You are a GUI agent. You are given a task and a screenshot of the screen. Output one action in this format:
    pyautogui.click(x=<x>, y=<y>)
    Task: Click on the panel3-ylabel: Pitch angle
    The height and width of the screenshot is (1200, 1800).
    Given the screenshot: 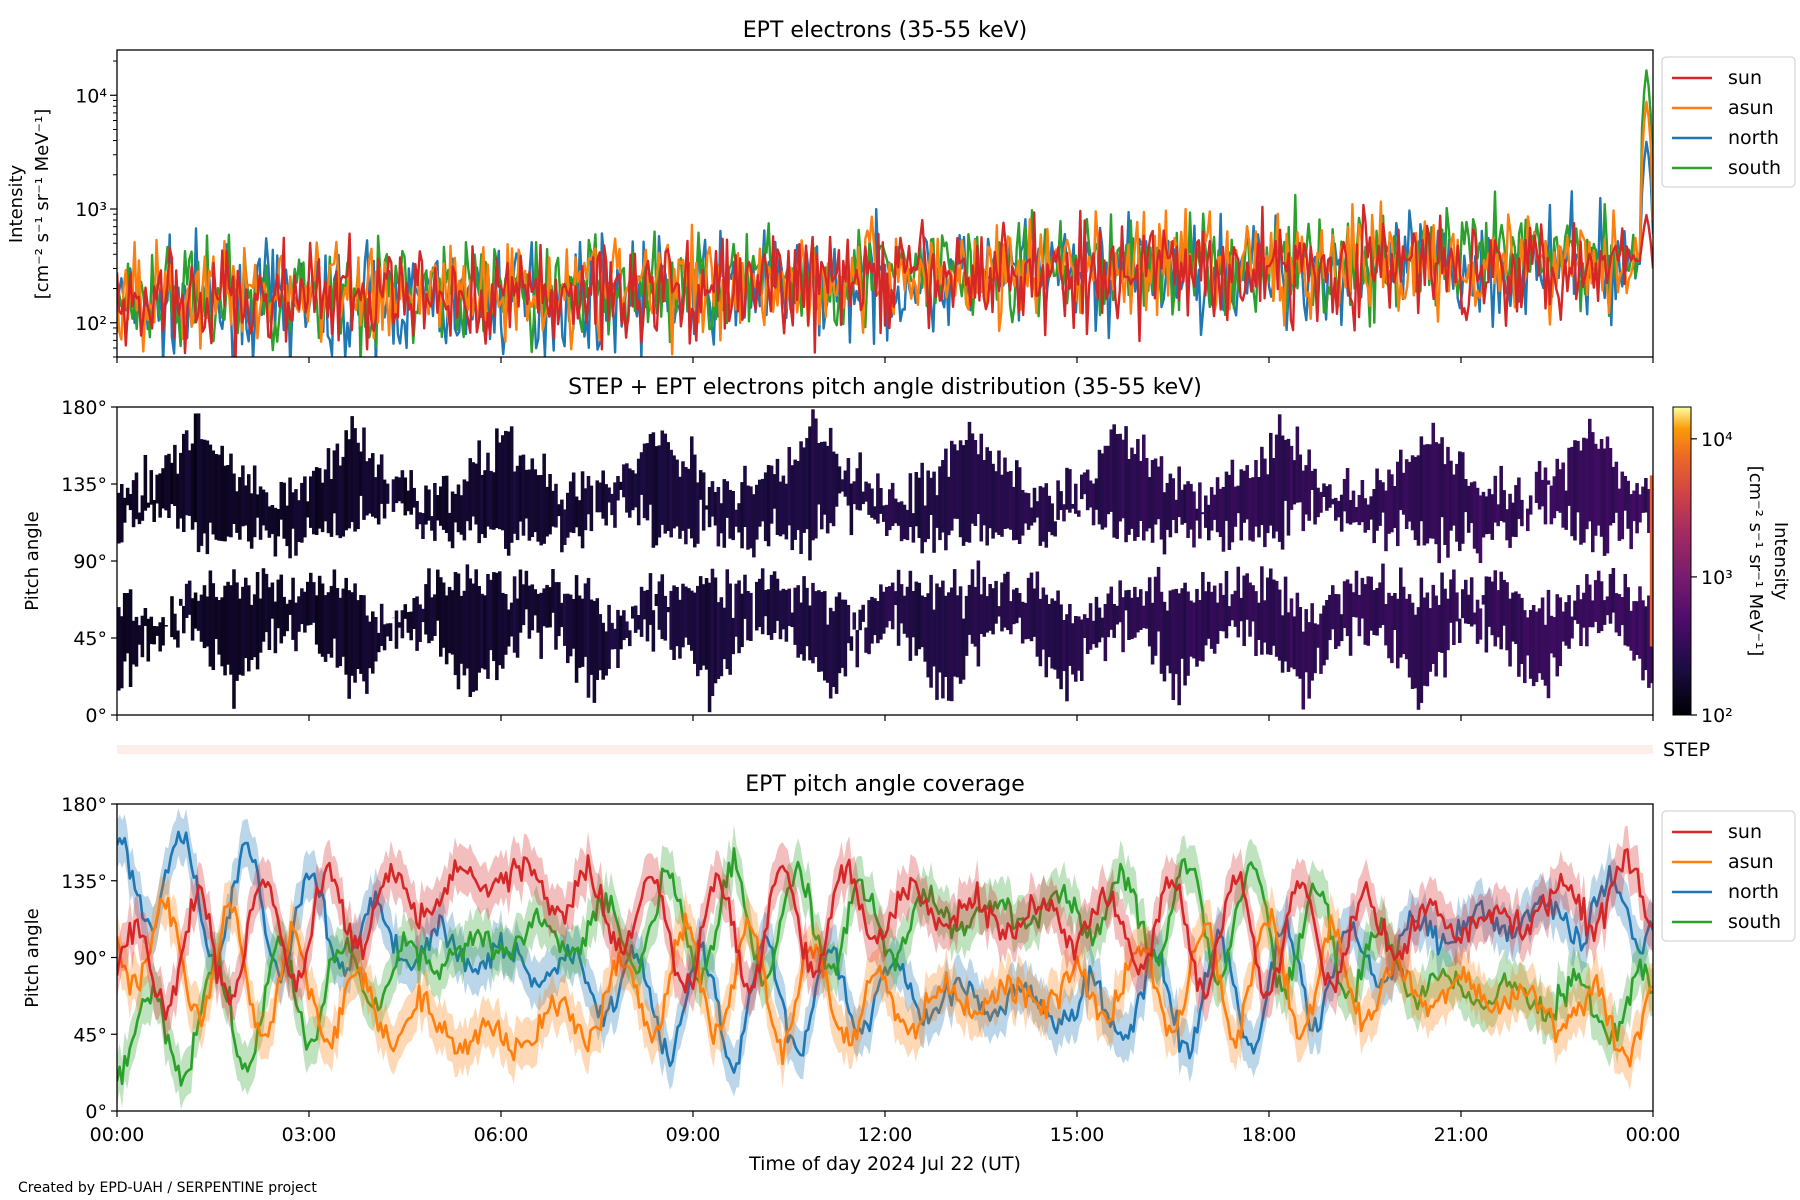 What is the action you would take?
    pyautogui.click(x=32, y=957)
    